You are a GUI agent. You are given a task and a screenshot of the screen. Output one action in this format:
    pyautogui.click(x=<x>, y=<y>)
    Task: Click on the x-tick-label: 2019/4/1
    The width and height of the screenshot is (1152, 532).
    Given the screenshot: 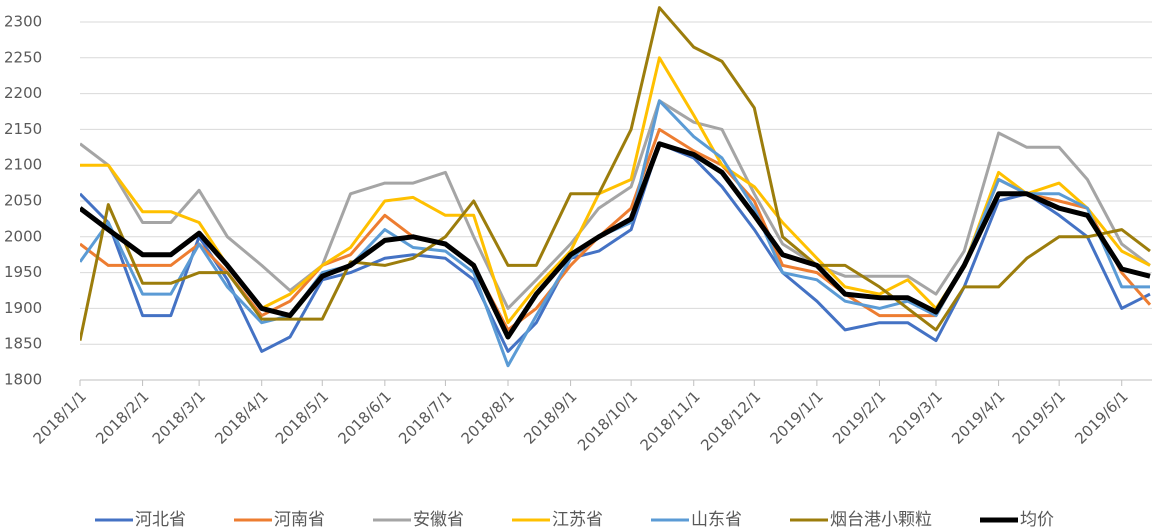 What is the action you would take?
    pyautogui.click(x=978, y=417)
    